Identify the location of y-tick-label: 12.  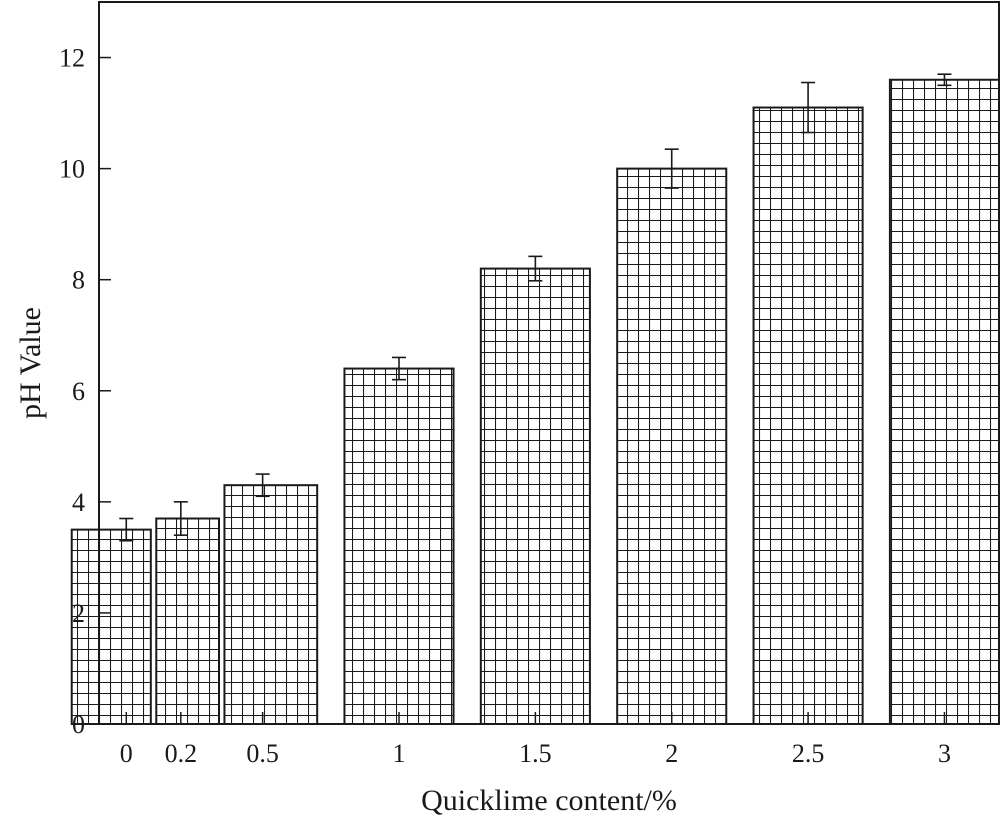
(72, 58).